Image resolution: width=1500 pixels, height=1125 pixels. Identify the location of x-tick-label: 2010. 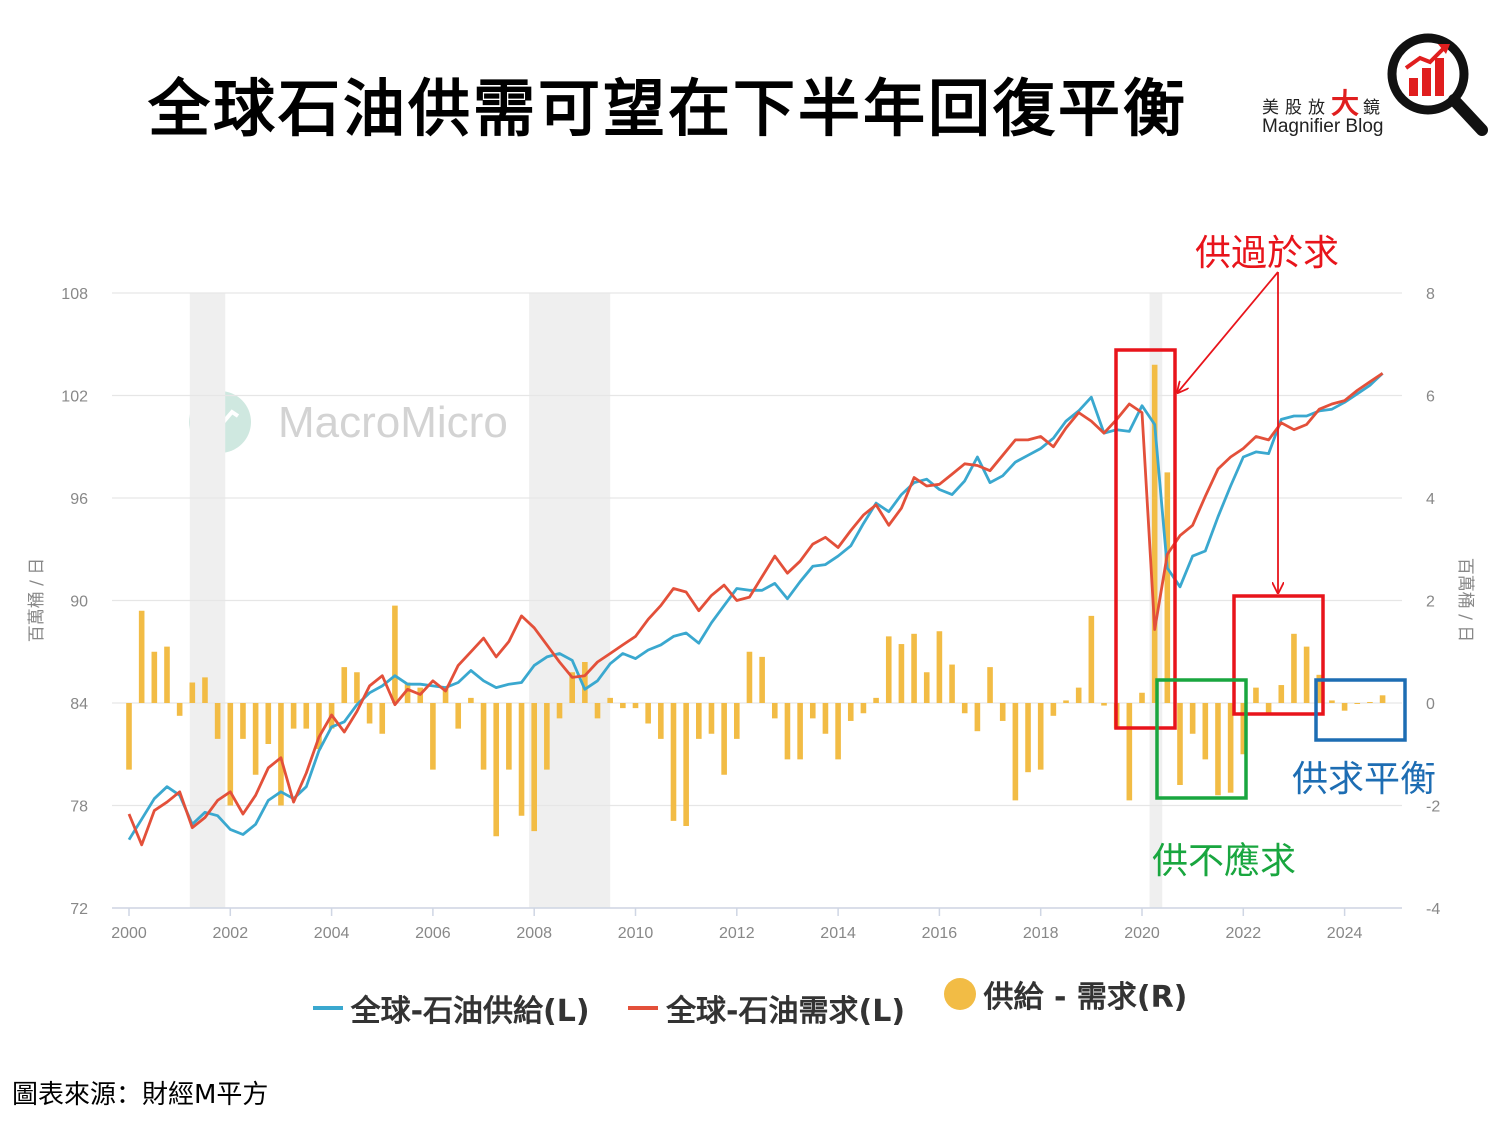
(636, 933).